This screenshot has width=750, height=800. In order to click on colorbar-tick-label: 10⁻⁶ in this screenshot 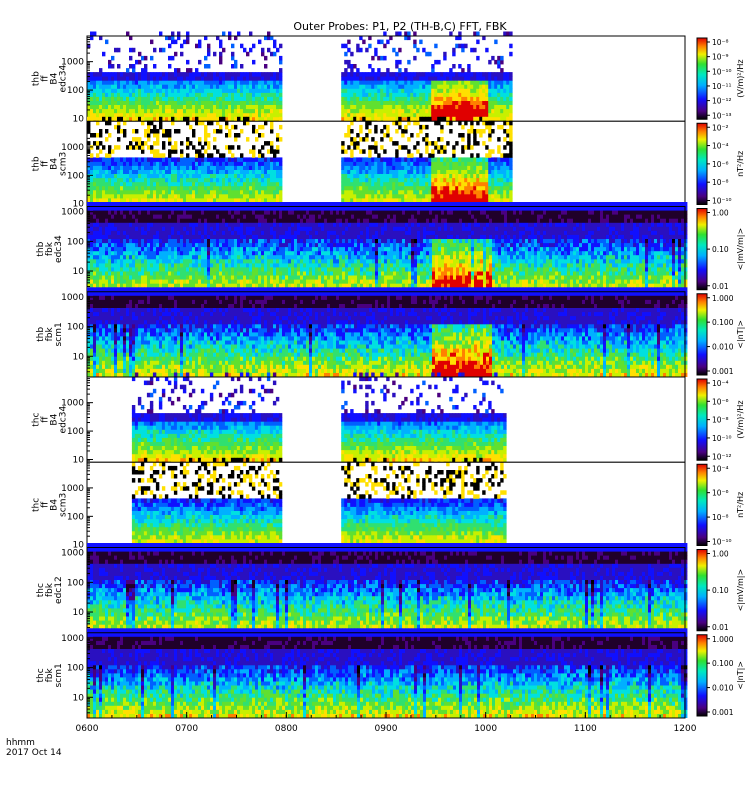, I will do `click(720, 164)`.